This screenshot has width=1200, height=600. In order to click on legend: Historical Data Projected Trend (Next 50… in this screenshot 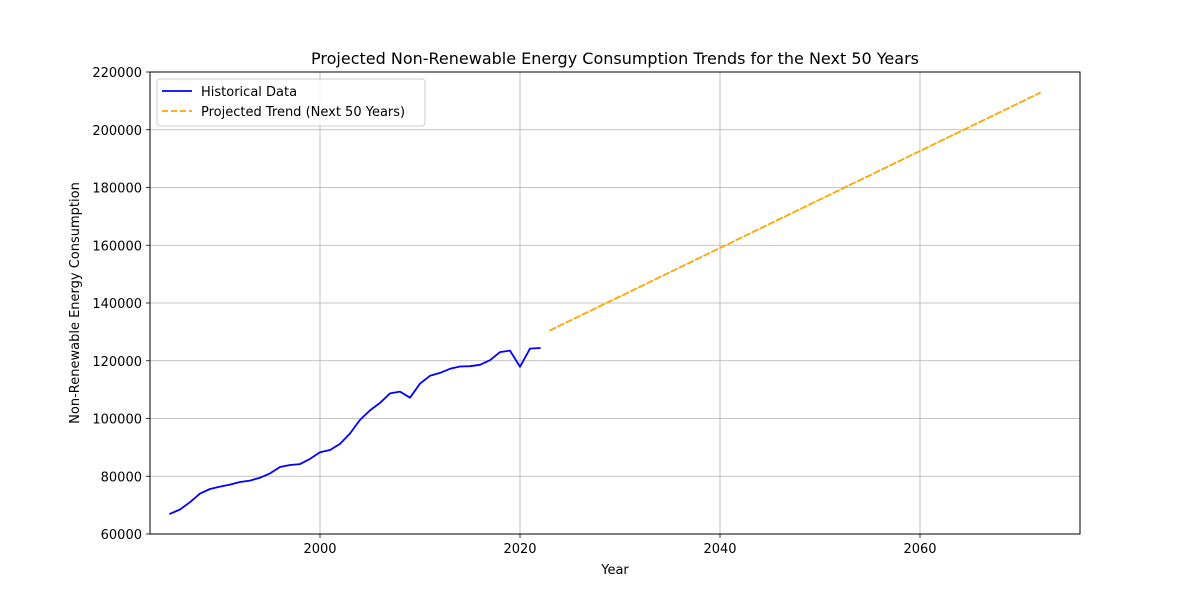, I will do `click(291, 102)`.